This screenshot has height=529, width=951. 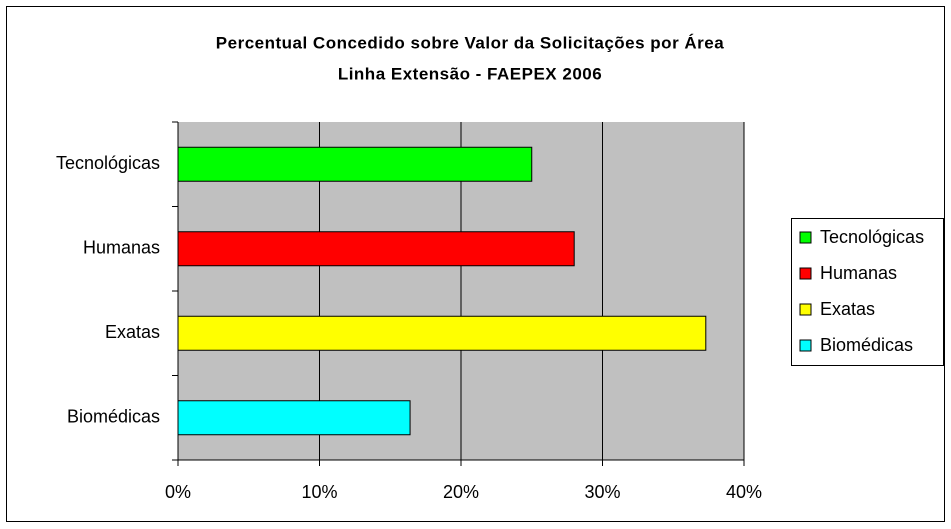 I want to click on y-tick-label: Exatas, so click(x=132, y=332).